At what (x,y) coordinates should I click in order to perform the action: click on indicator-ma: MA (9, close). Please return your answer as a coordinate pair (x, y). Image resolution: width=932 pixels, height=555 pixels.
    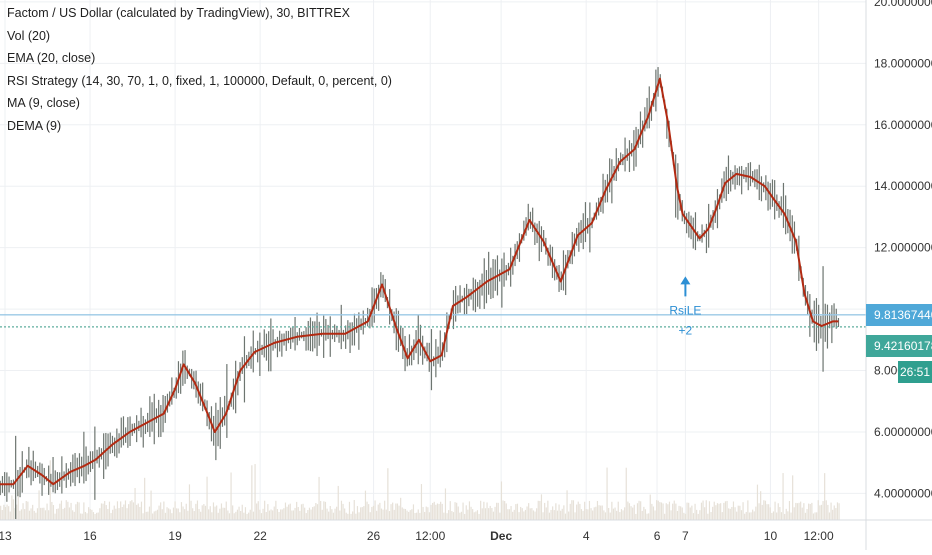
    Looking at the image, I should click on (43, 103).